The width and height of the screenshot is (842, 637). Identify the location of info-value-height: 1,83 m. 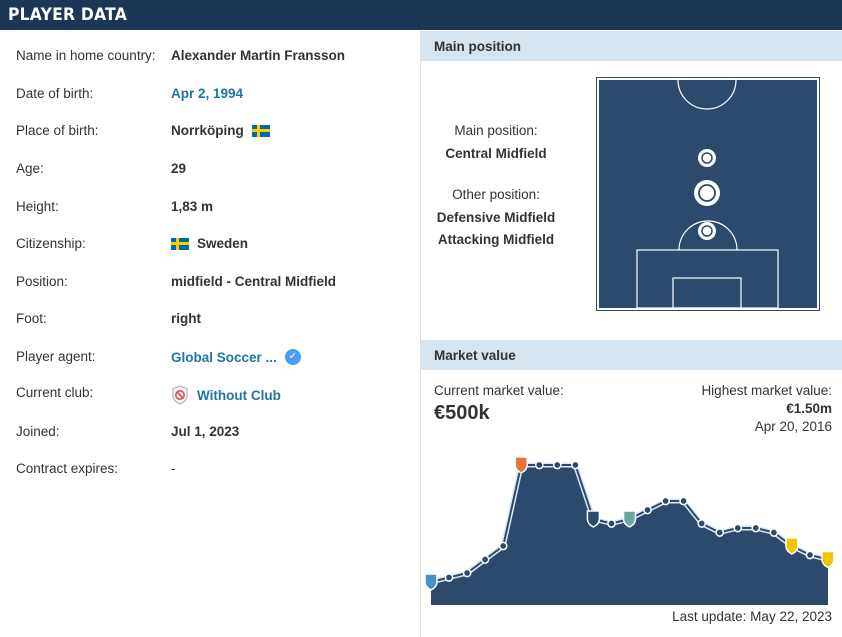
(192, 206).